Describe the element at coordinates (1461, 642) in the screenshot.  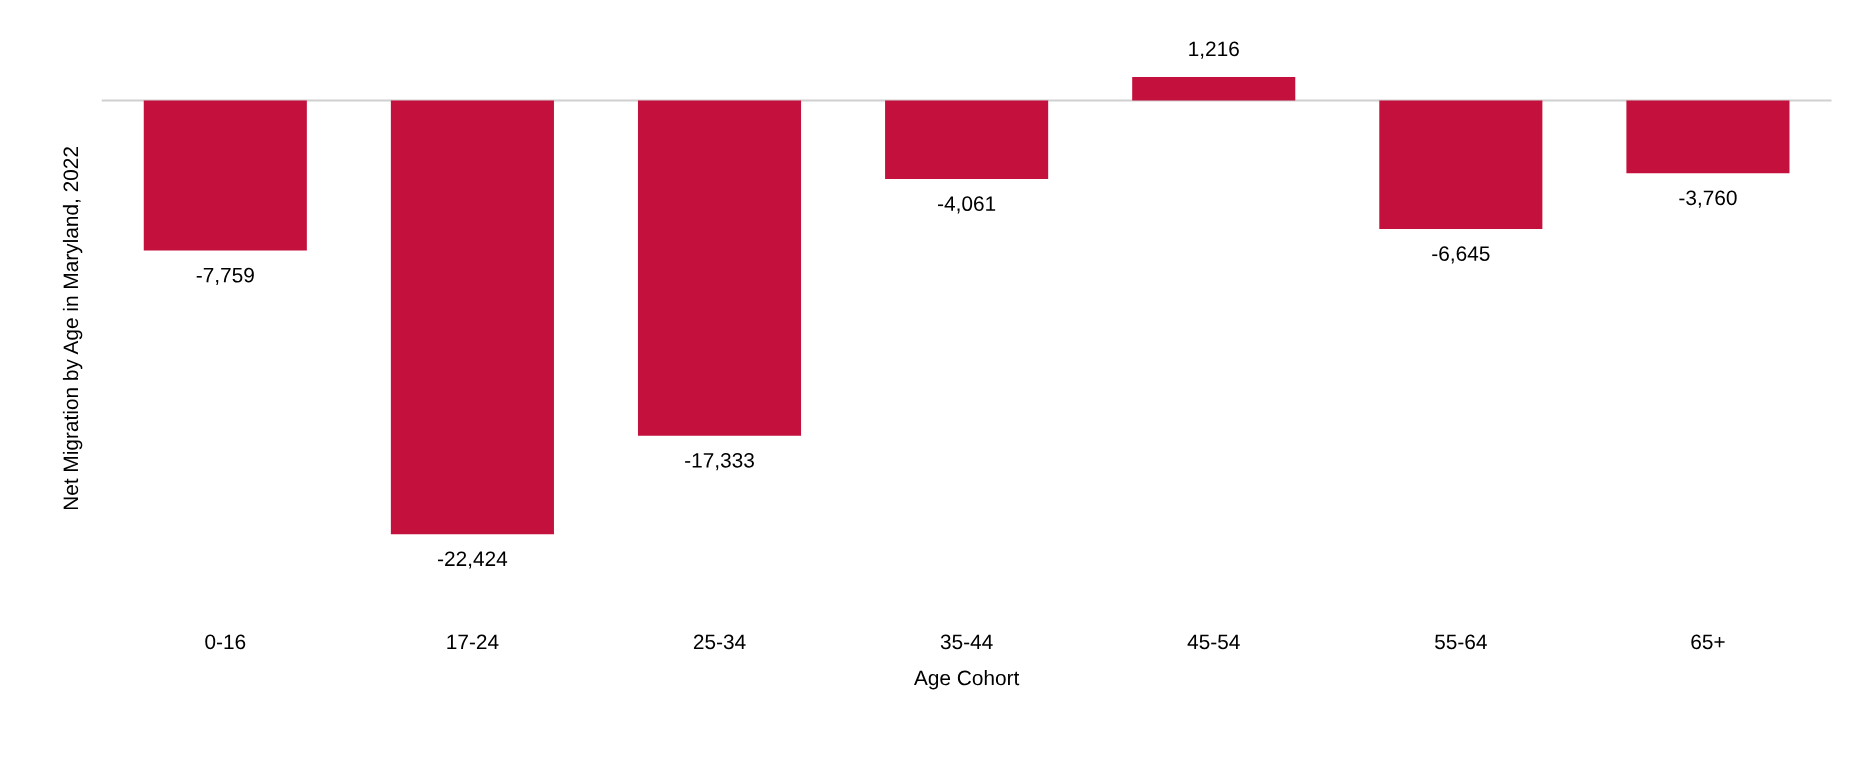
I see `x-tick-label: 55-64` at that location.